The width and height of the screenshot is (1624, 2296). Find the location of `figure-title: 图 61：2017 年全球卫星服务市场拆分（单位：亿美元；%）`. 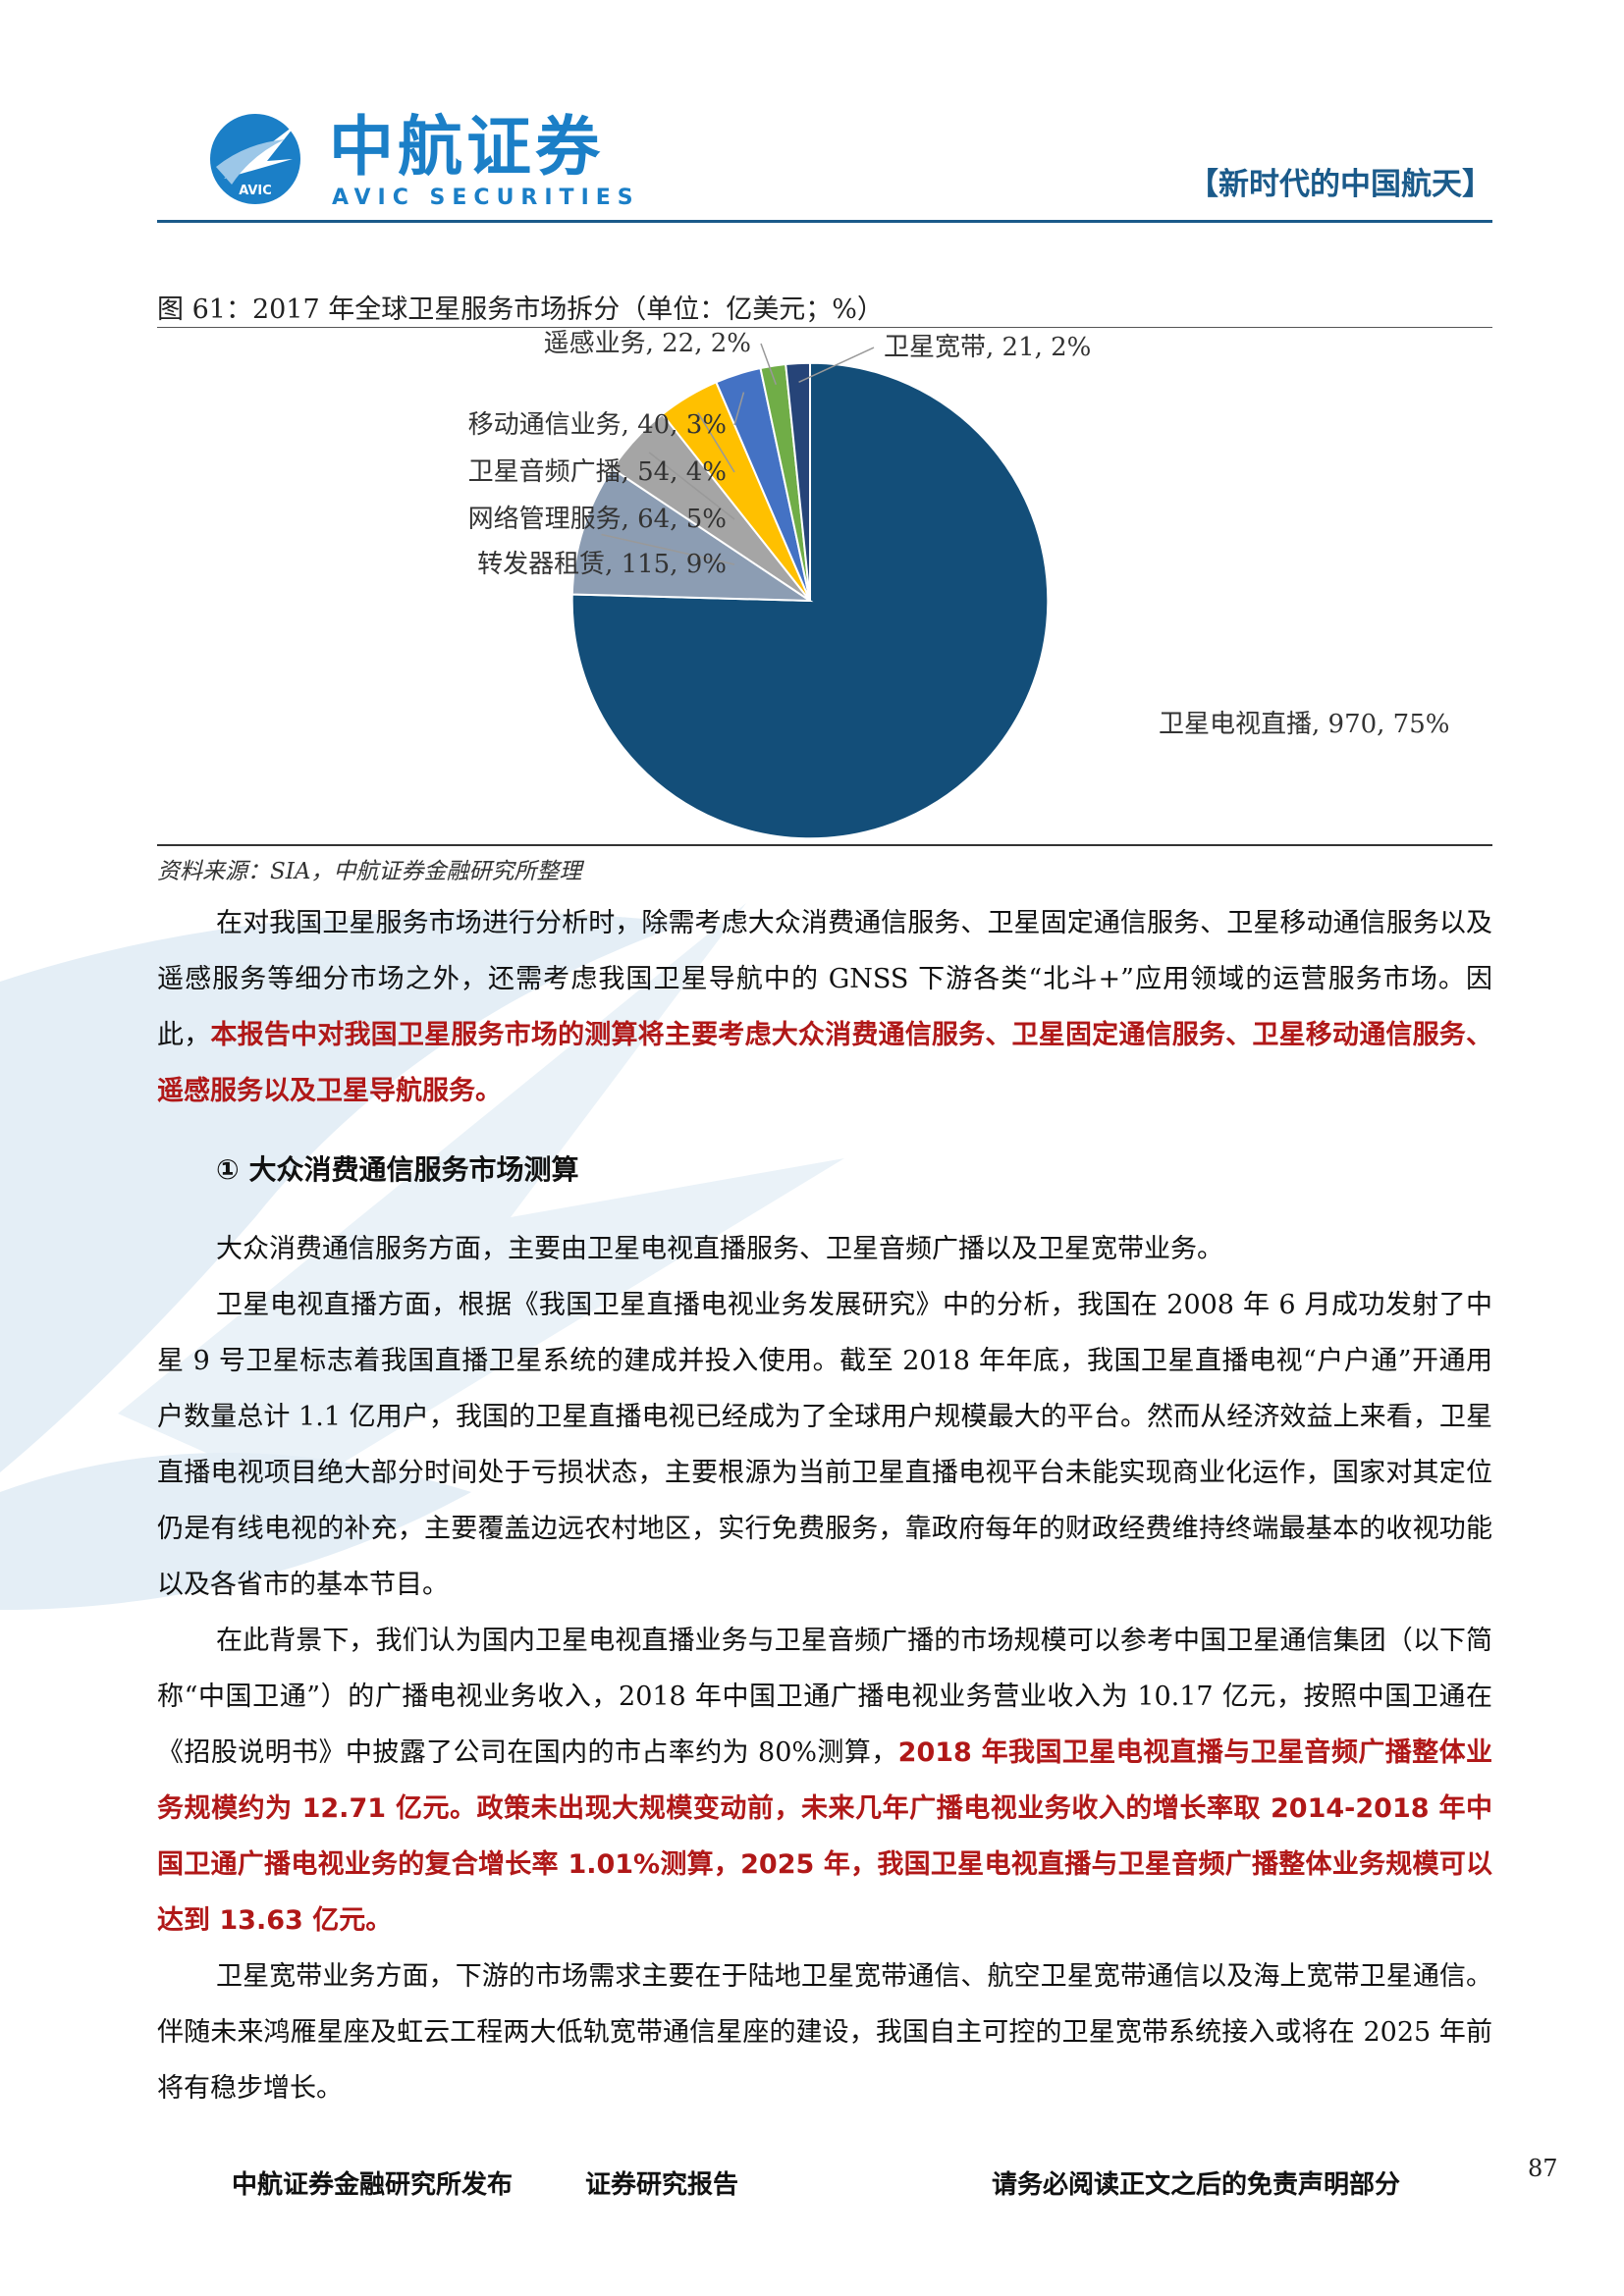

figure-title: 图 61：2017 年全球卫星服务市场拆分（单位：亿美元；%） is located at coordinates (520, 309).